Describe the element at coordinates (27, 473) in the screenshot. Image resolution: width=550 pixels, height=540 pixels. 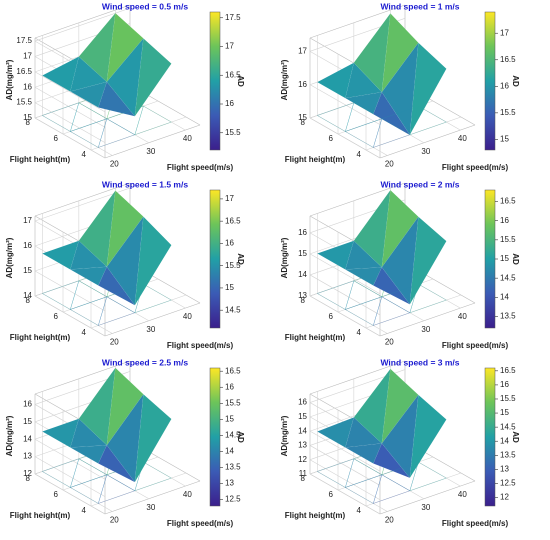
I see `z-tick-label: 12` at that location.